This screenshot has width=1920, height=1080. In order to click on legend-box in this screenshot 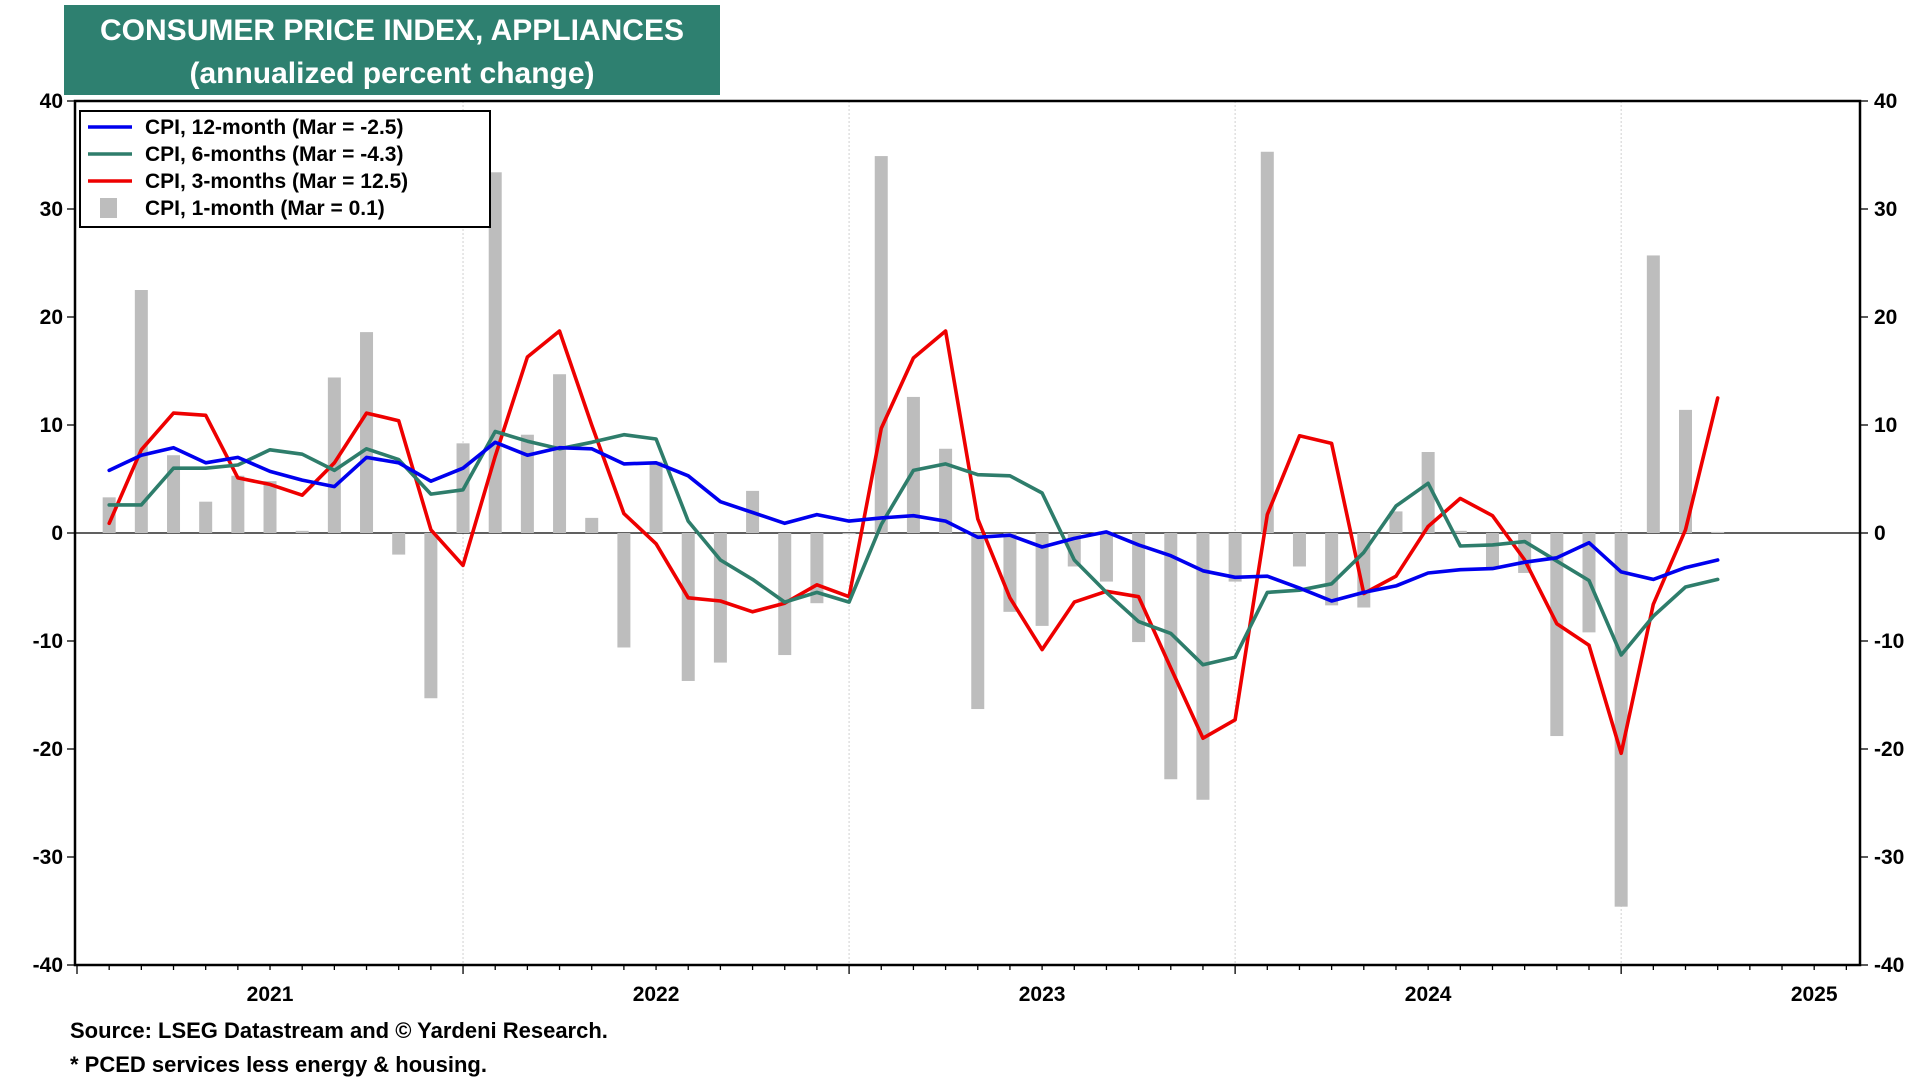, I will do `click(285, 169)`.